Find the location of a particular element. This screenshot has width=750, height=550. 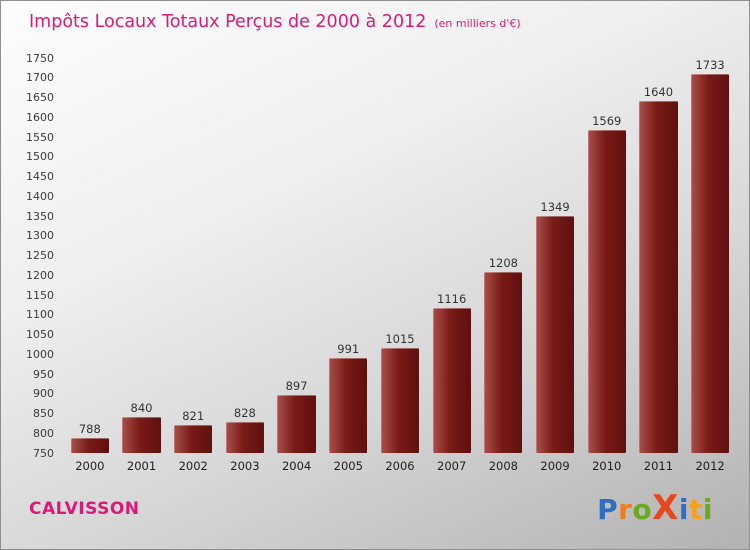

y-tick-label: 1700 is located at coordinates (40, 78).